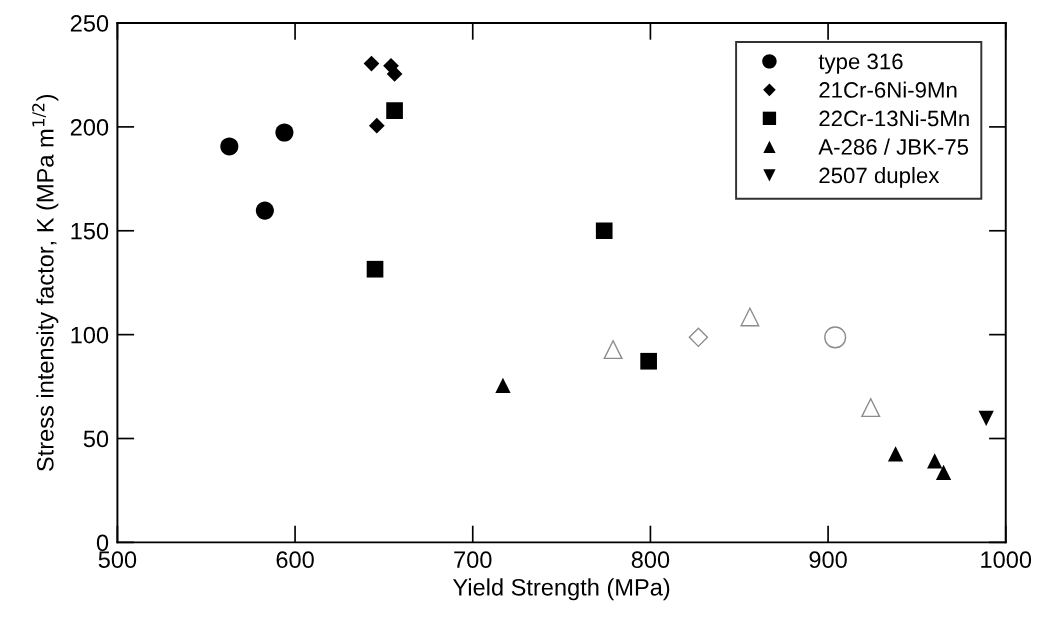  Describe the element at coordinates (888, 89) in the screenshot. I see `legend-label: 21Cr-6Ni-9Mn` at that location.